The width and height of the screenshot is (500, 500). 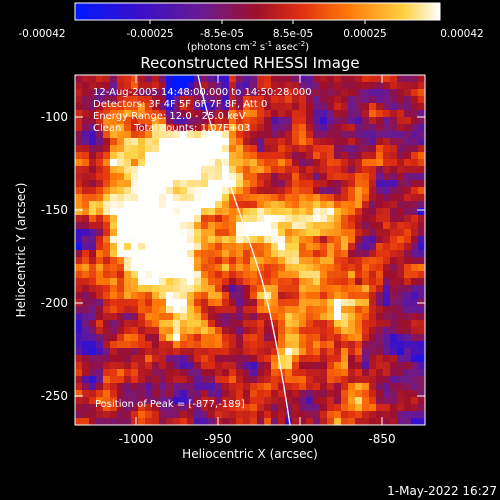 What do you see at coordinates (364, 34) in the screenshot?
I see `colorbar-tick-label: 0.00025` at bounding box center [364, 34].